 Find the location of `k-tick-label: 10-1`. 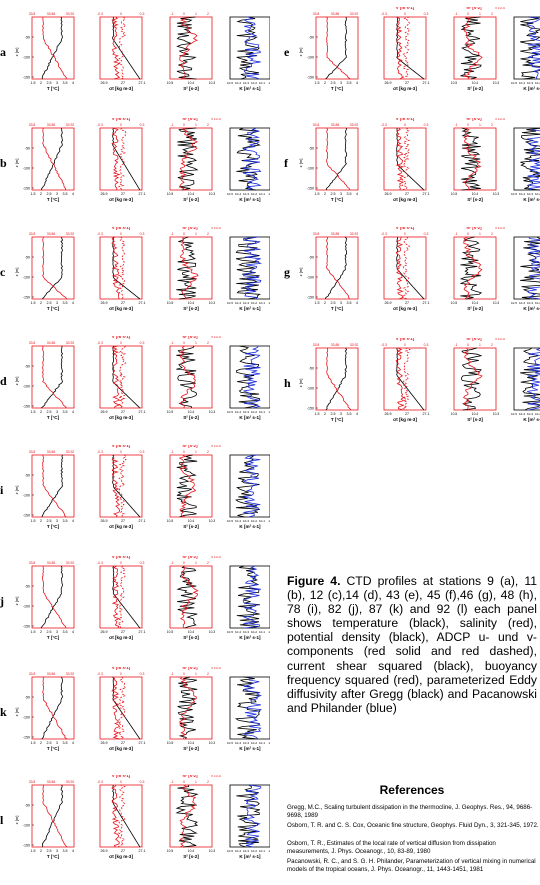

k-tick-label: 10-1 is located at coordinates (262, 743).